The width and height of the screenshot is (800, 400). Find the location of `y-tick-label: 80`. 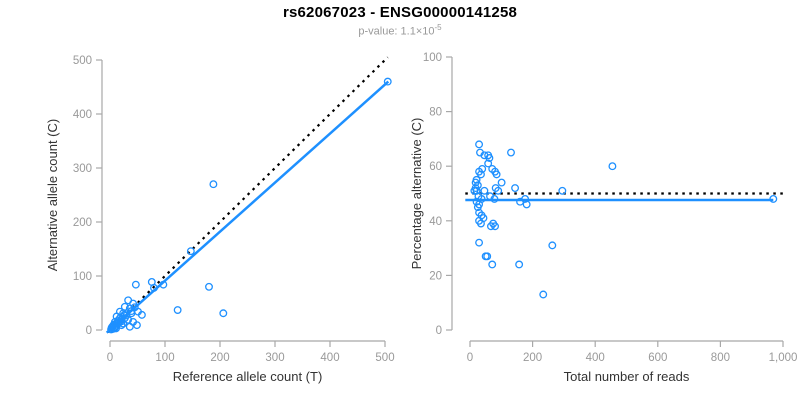

y-tick-label: 80 is located at coordinates (435, 113).